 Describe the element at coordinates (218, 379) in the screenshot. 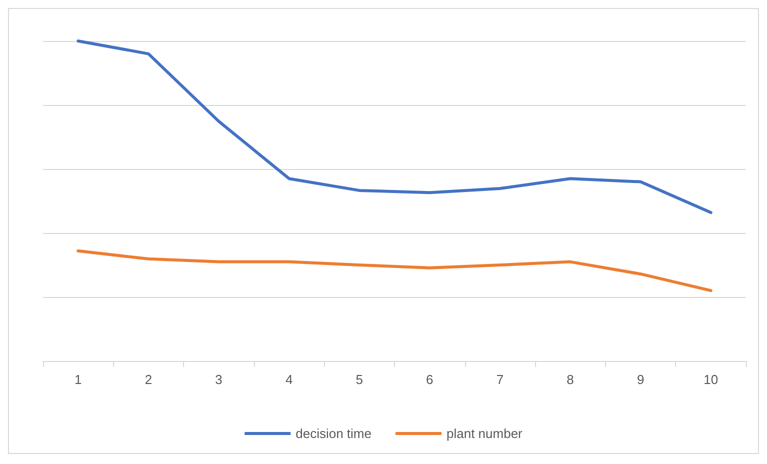

I see `x-tick-label: 3` at that location.